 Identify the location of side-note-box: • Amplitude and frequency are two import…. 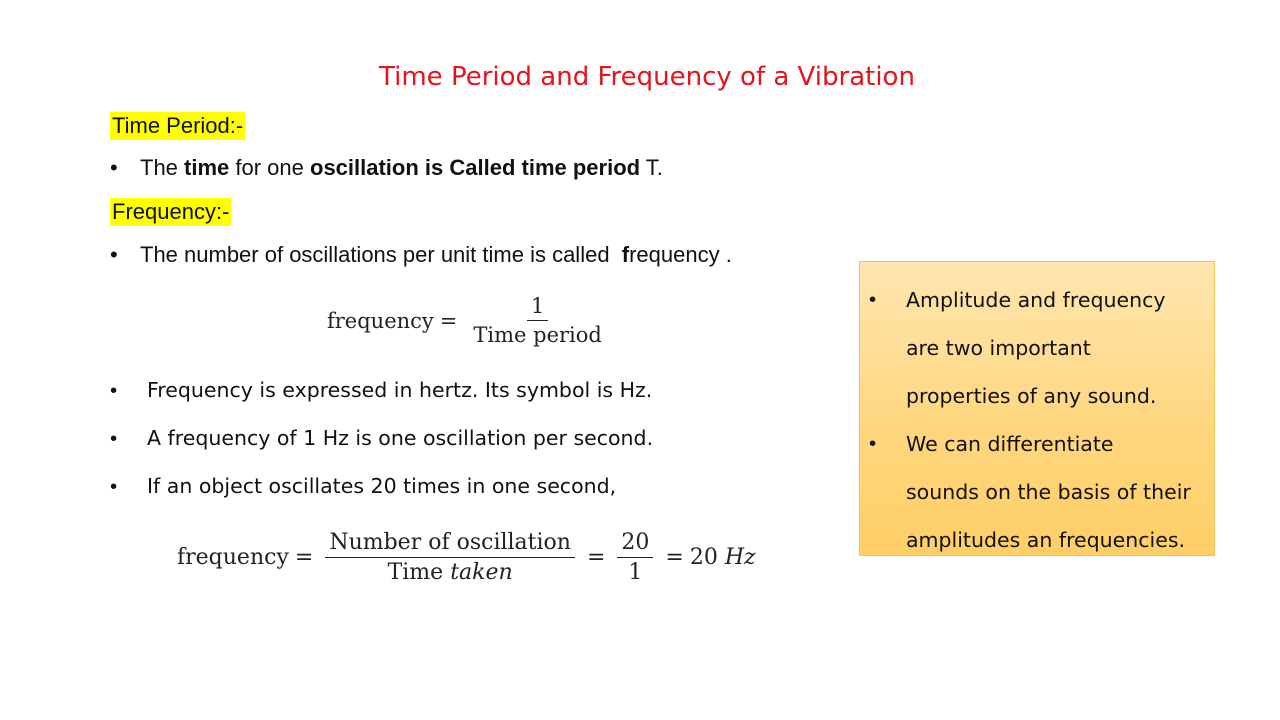
(1037, 408).